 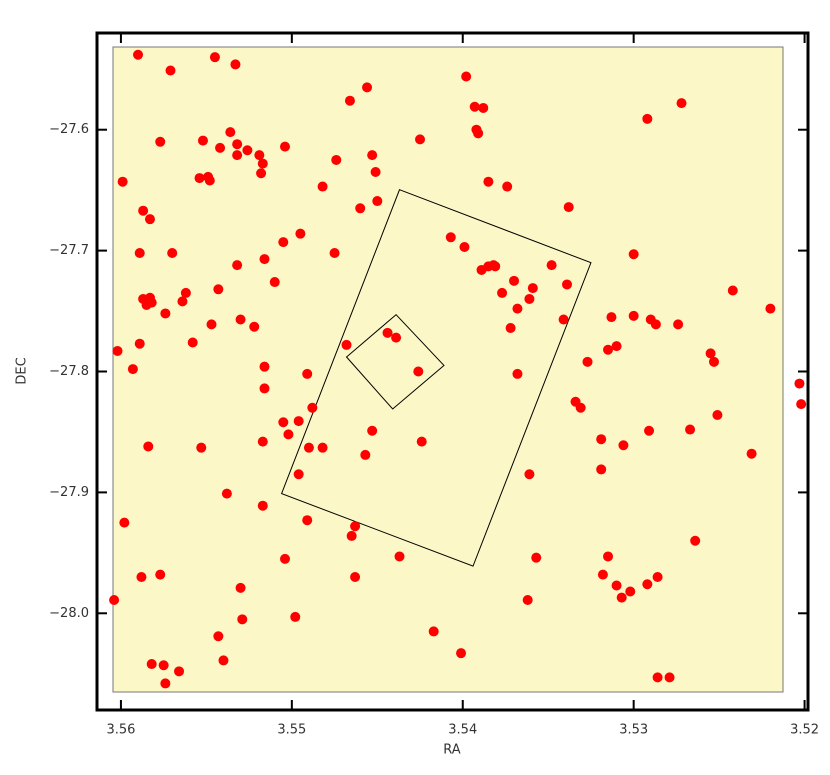 I want to click on y-tick-label: −28.0, so click(x=69, y=613).